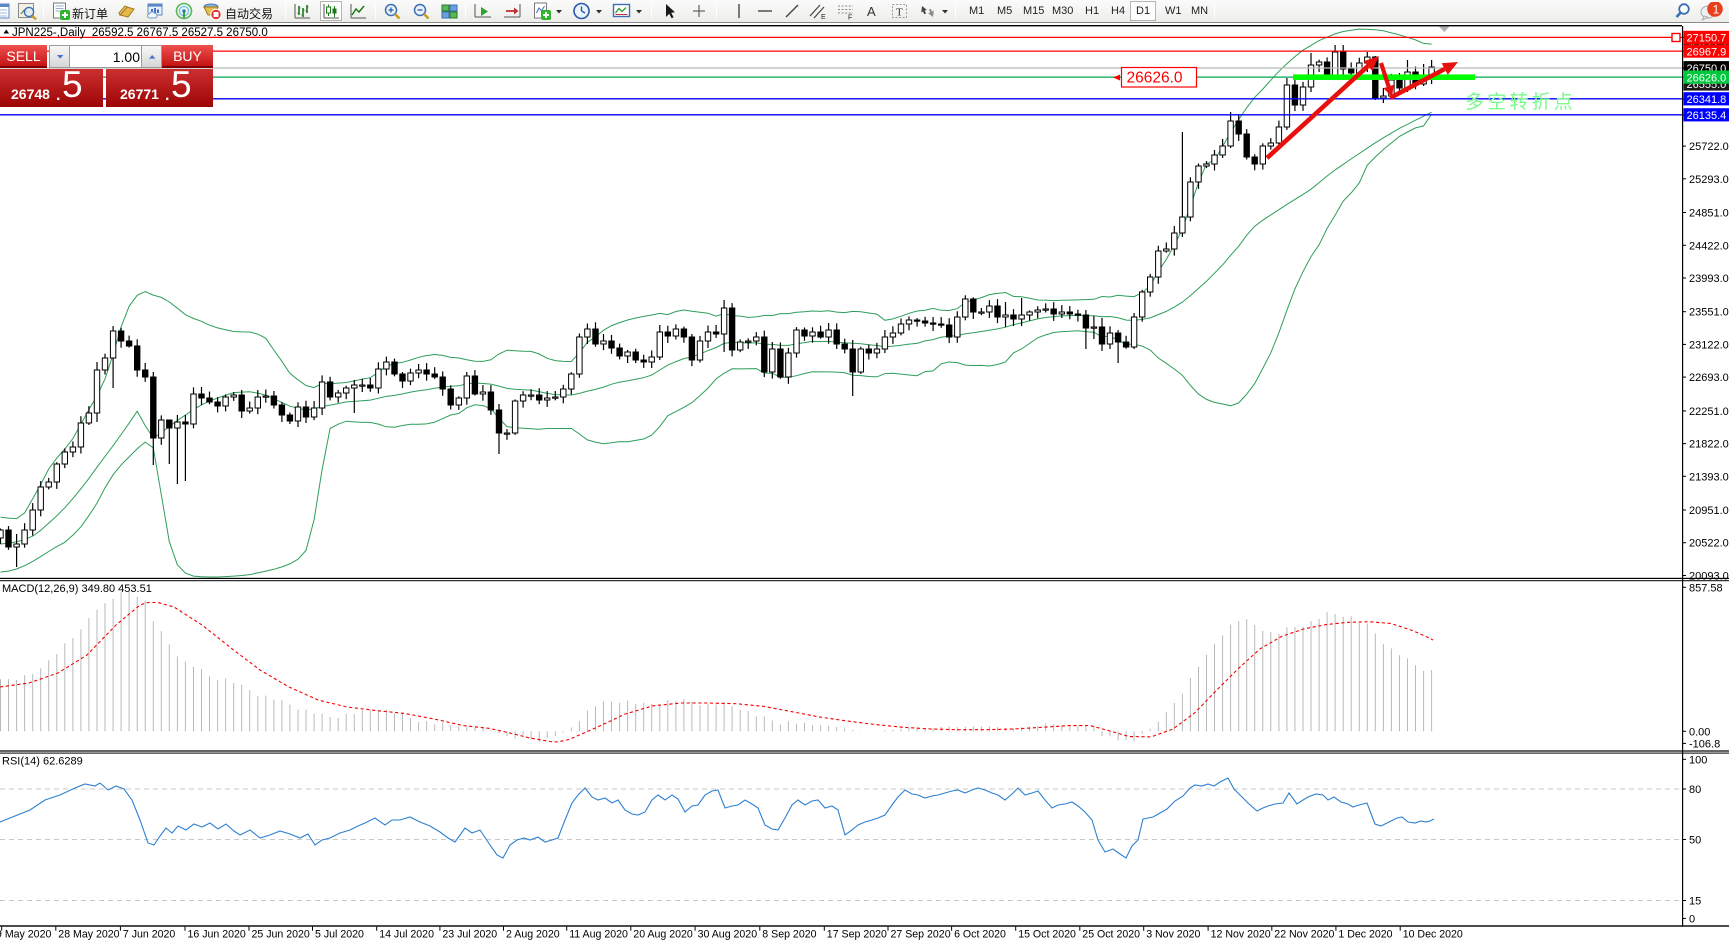 This screenshot has width=1729, height=941. I want to click on svg-text: 1 Dec 2020, so click(1365, 935).